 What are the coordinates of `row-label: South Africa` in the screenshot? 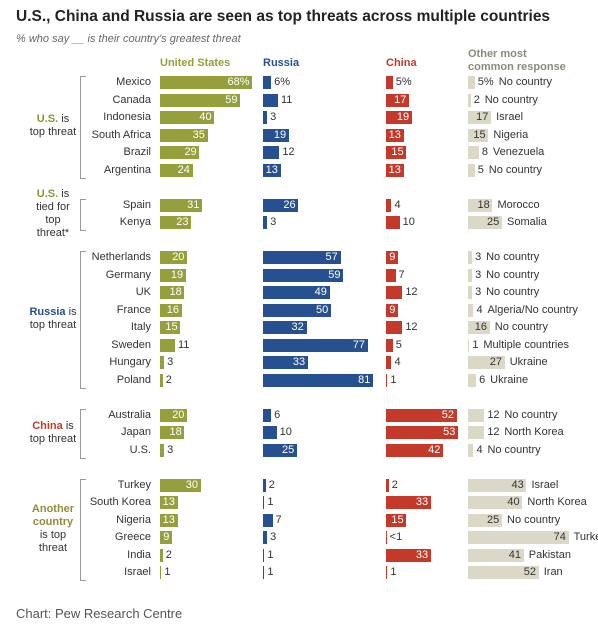 It's located at (121, 134).